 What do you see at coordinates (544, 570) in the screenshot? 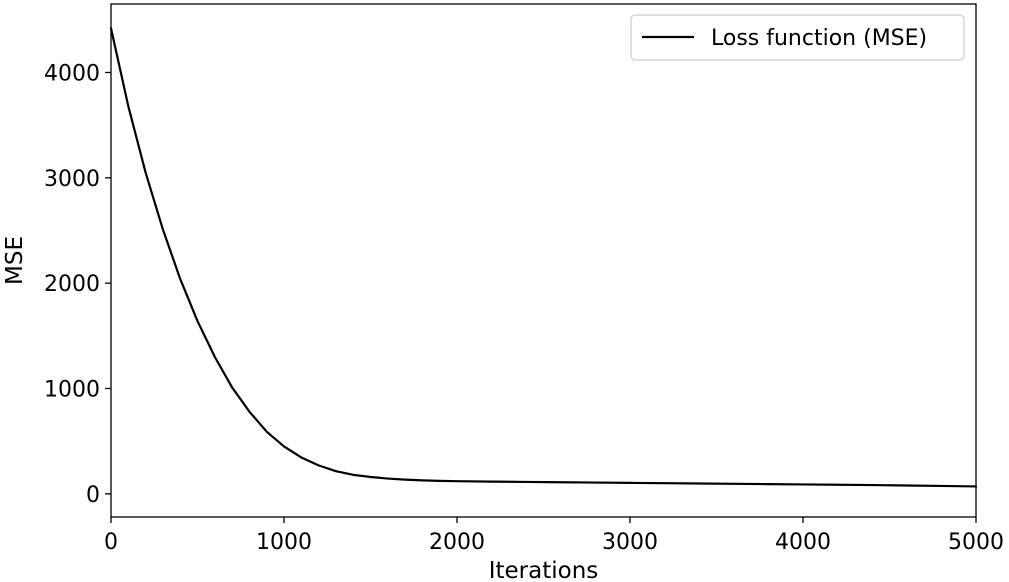
I see `x-axis-label: Iterations` at bounding box center [544, 570].